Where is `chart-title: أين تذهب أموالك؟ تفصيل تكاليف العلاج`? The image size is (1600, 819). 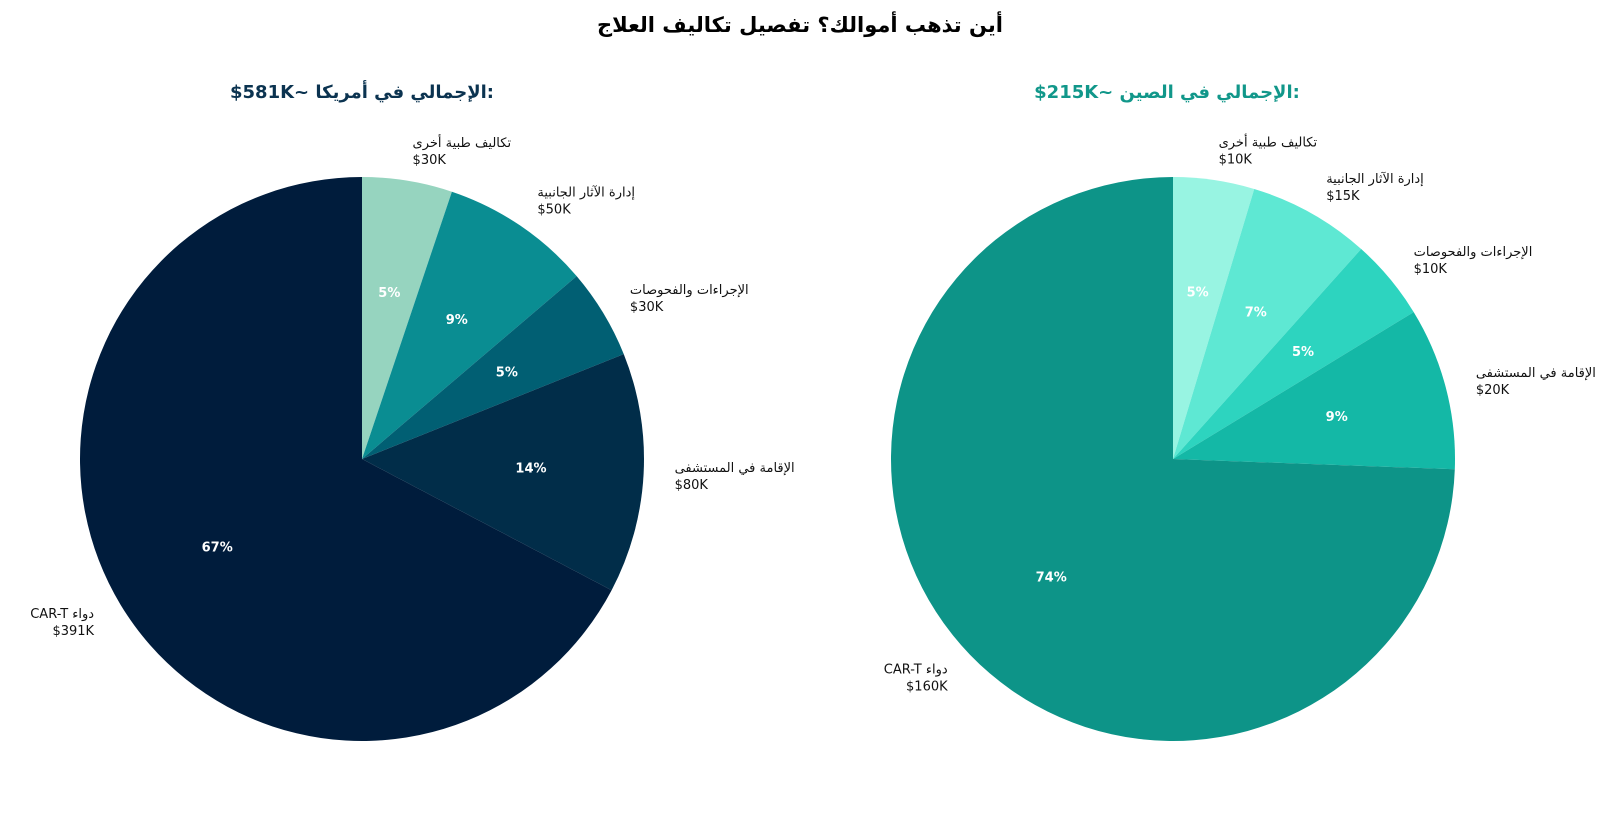 chart-title: أين تذهب أموالك؟ تفصيل تكاليف العلاج is located at coordinates (800, 24).